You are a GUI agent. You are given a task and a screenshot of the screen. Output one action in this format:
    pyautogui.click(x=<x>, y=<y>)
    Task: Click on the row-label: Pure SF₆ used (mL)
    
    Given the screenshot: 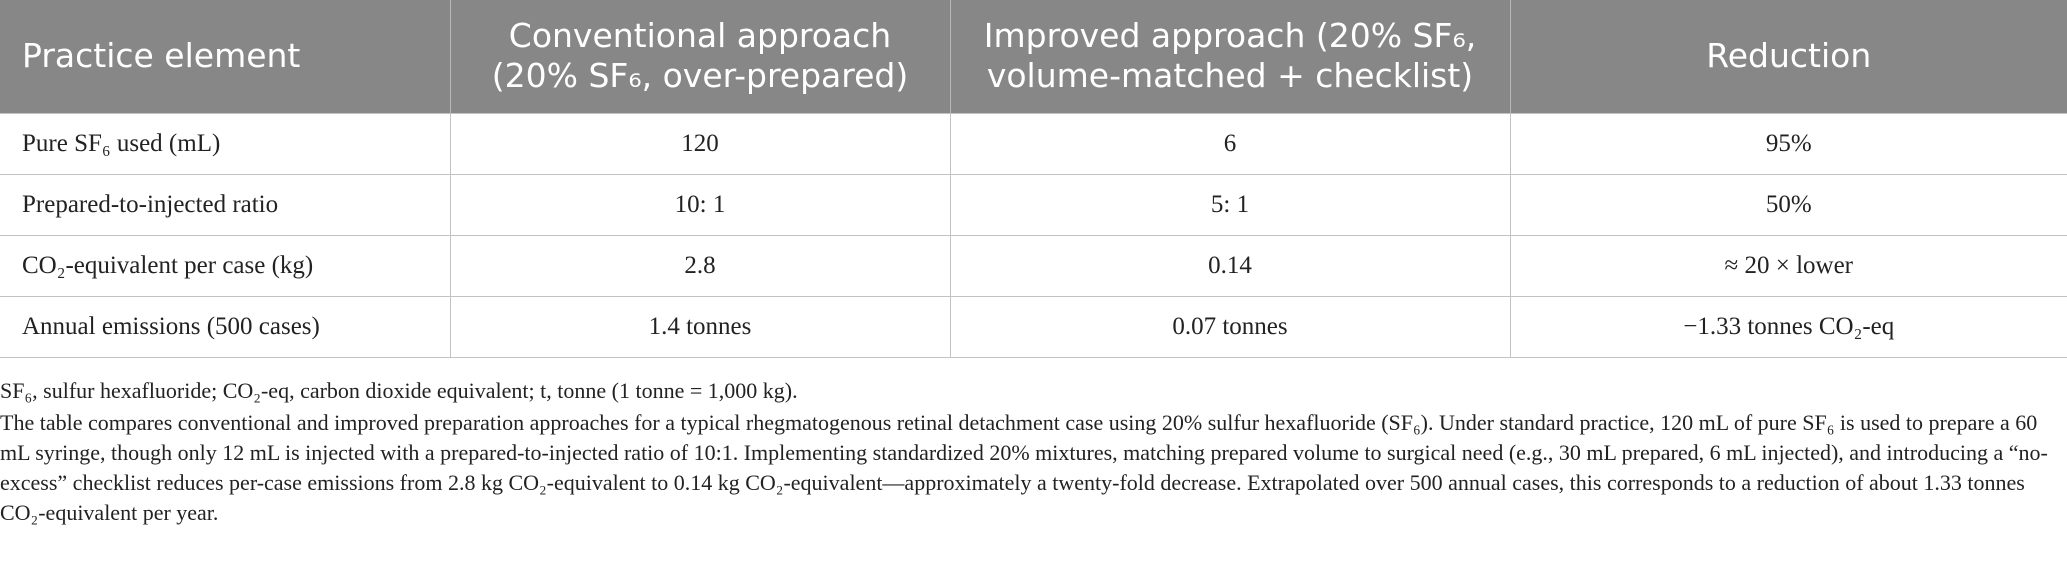 What is the action you would take?
    pyautogui.click(x=225, y=143)
    